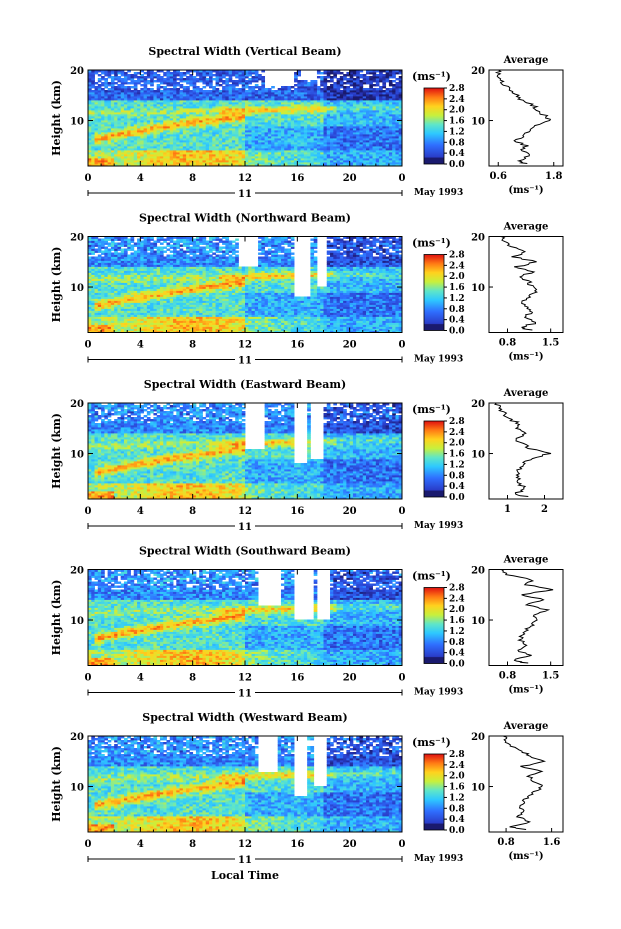 The image size is (621, 929). Describe the element at coordinates (551, 842) in the screenshot. I see `average-x-tick-label: 1.6` at that location.